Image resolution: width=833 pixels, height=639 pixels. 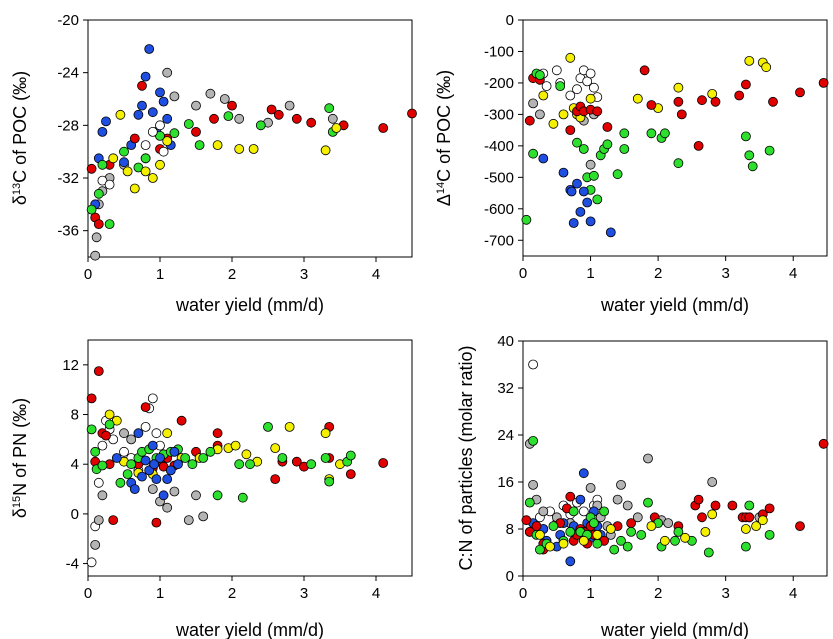 What do you see at coordinates (72, 564) in the screenshot?
I see `y-tick-label: -4` at bounding box center [72, 564].